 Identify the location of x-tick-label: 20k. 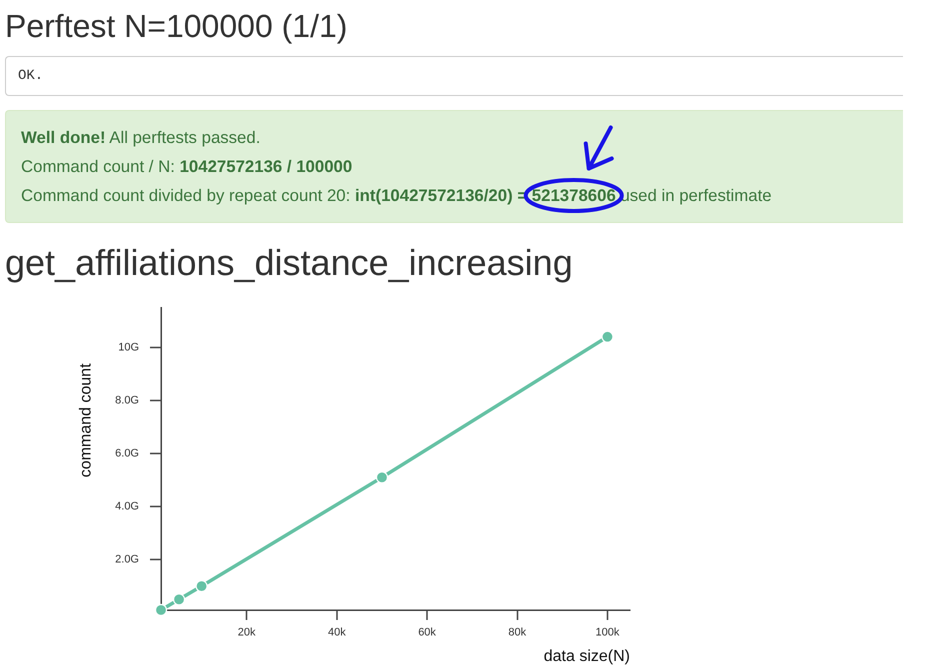
(247, 632).